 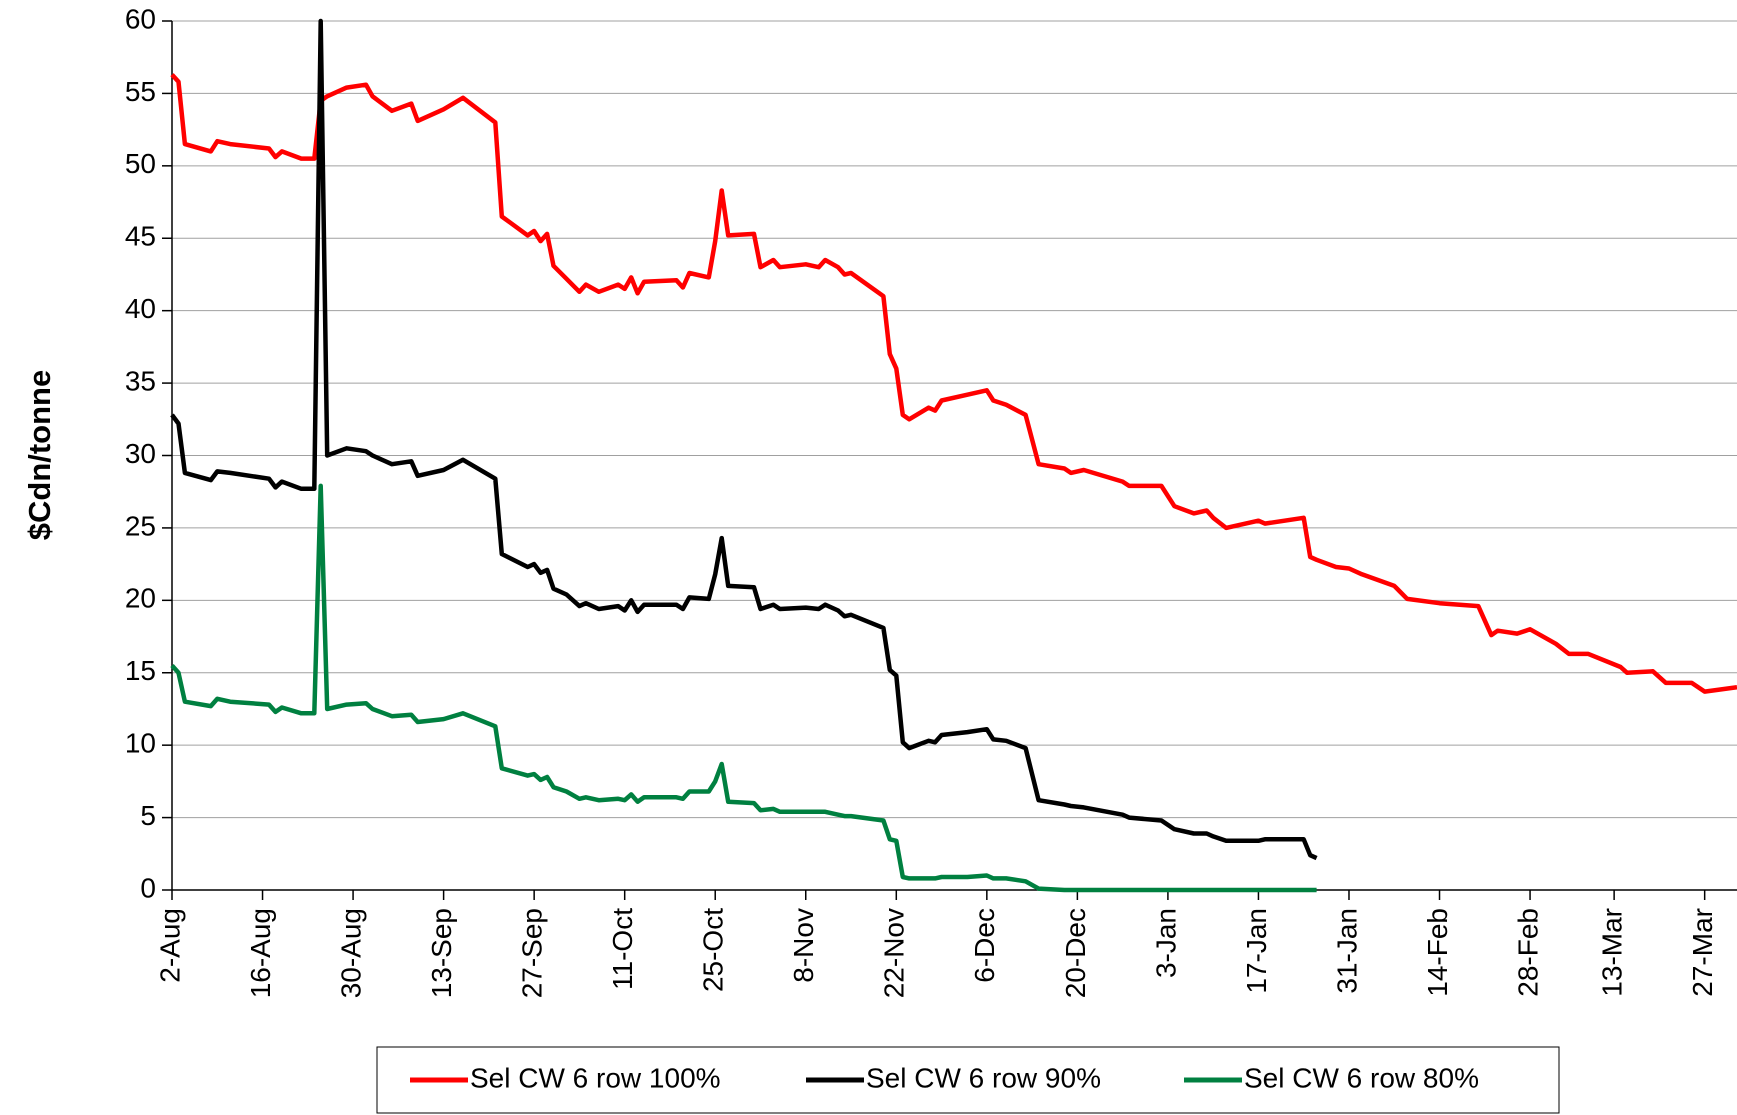 What do you see at coordinates (169, 945) in the screenshot?
I see `x-tick-label: 2-Aug` at bounding box center [169, 945].